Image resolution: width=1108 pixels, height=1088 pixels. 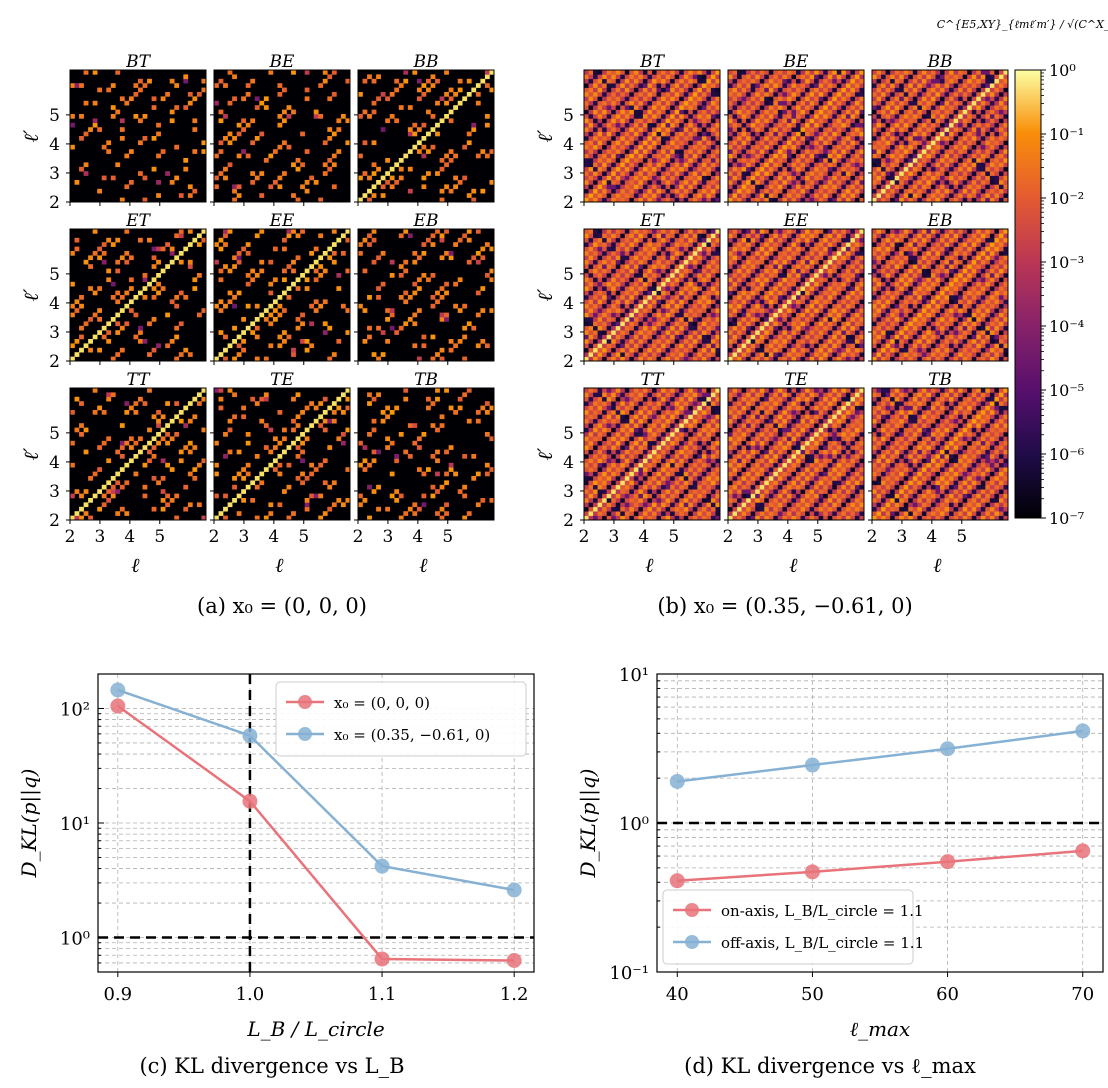 I want to click on heatmap-panel-tb: TB2 3 4 5ℓ, so click(x=424, y=473).